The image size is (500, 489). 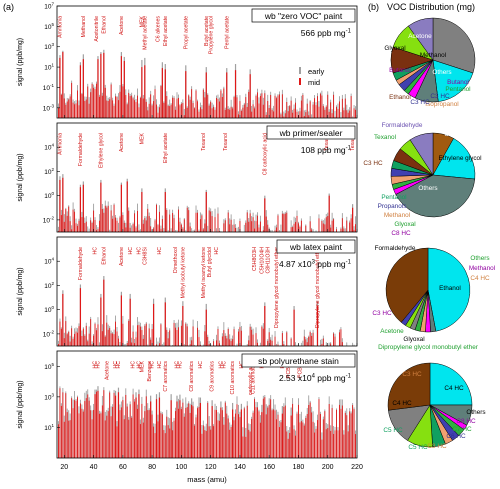 What do you see at coordinates (397, 215) in the screenshot?
I see `pie-slice-label: Methanol` at bounding box center [397, 215].